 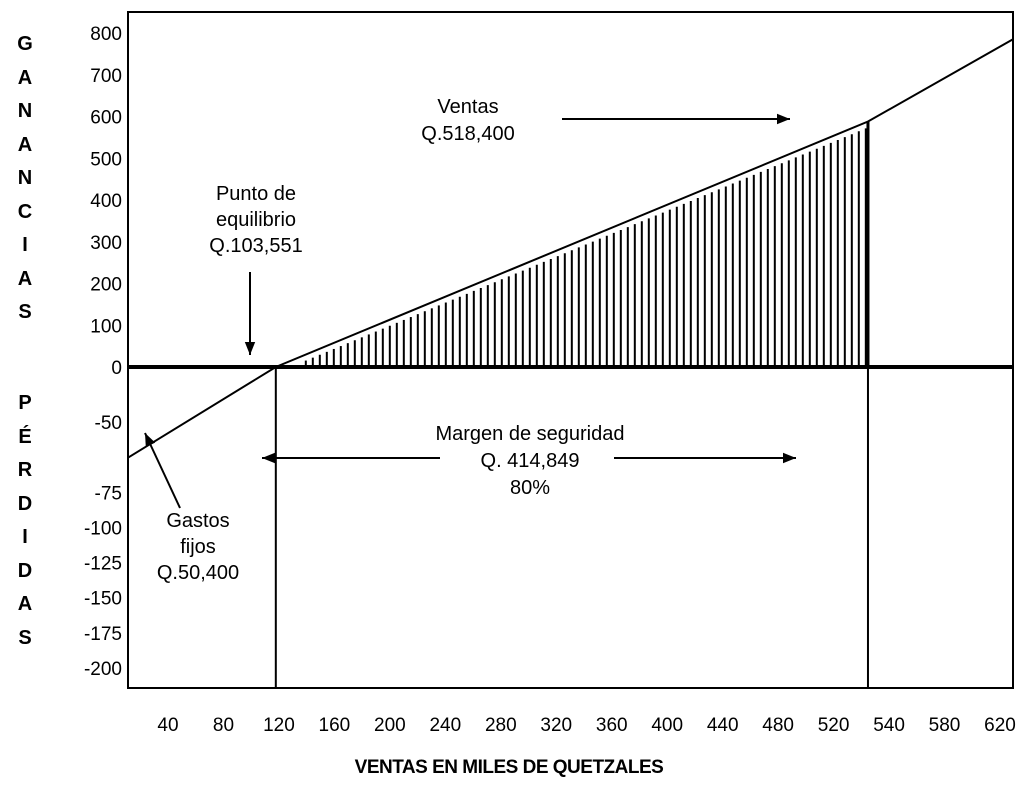 What do you see at coordinates (108, 423) in the screenshot?
I see `y-tick-label: -50` at bounding box center [108, 423].